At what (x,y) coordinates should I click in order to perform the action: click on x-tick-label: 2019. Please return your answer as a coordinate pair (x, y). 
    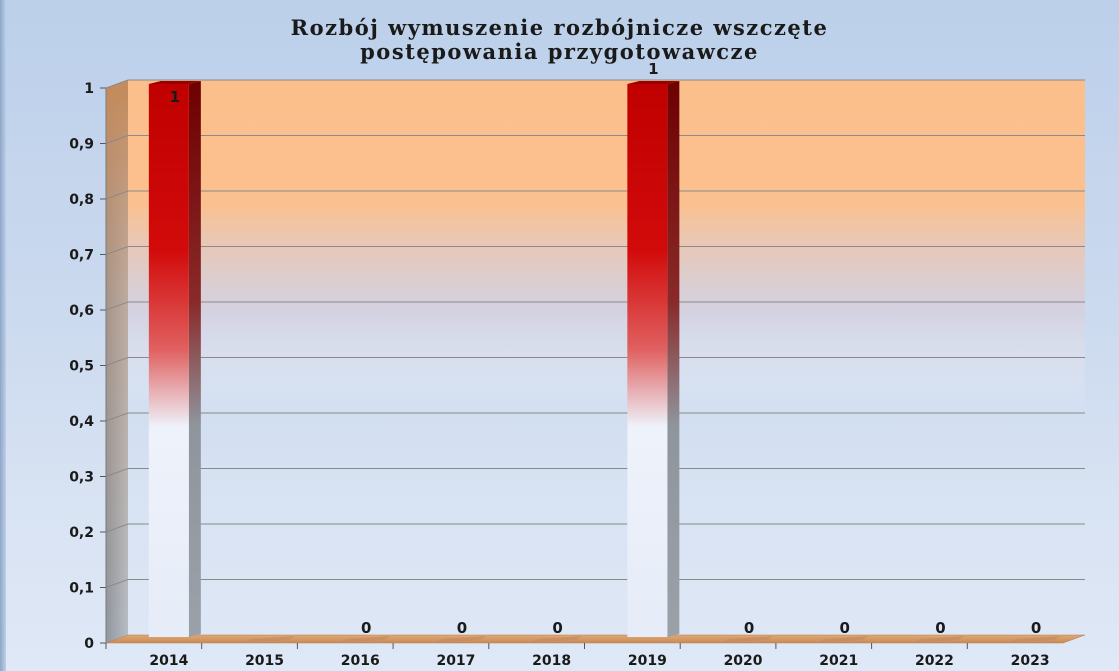
    Looking at the image, I should click on (647, 661).